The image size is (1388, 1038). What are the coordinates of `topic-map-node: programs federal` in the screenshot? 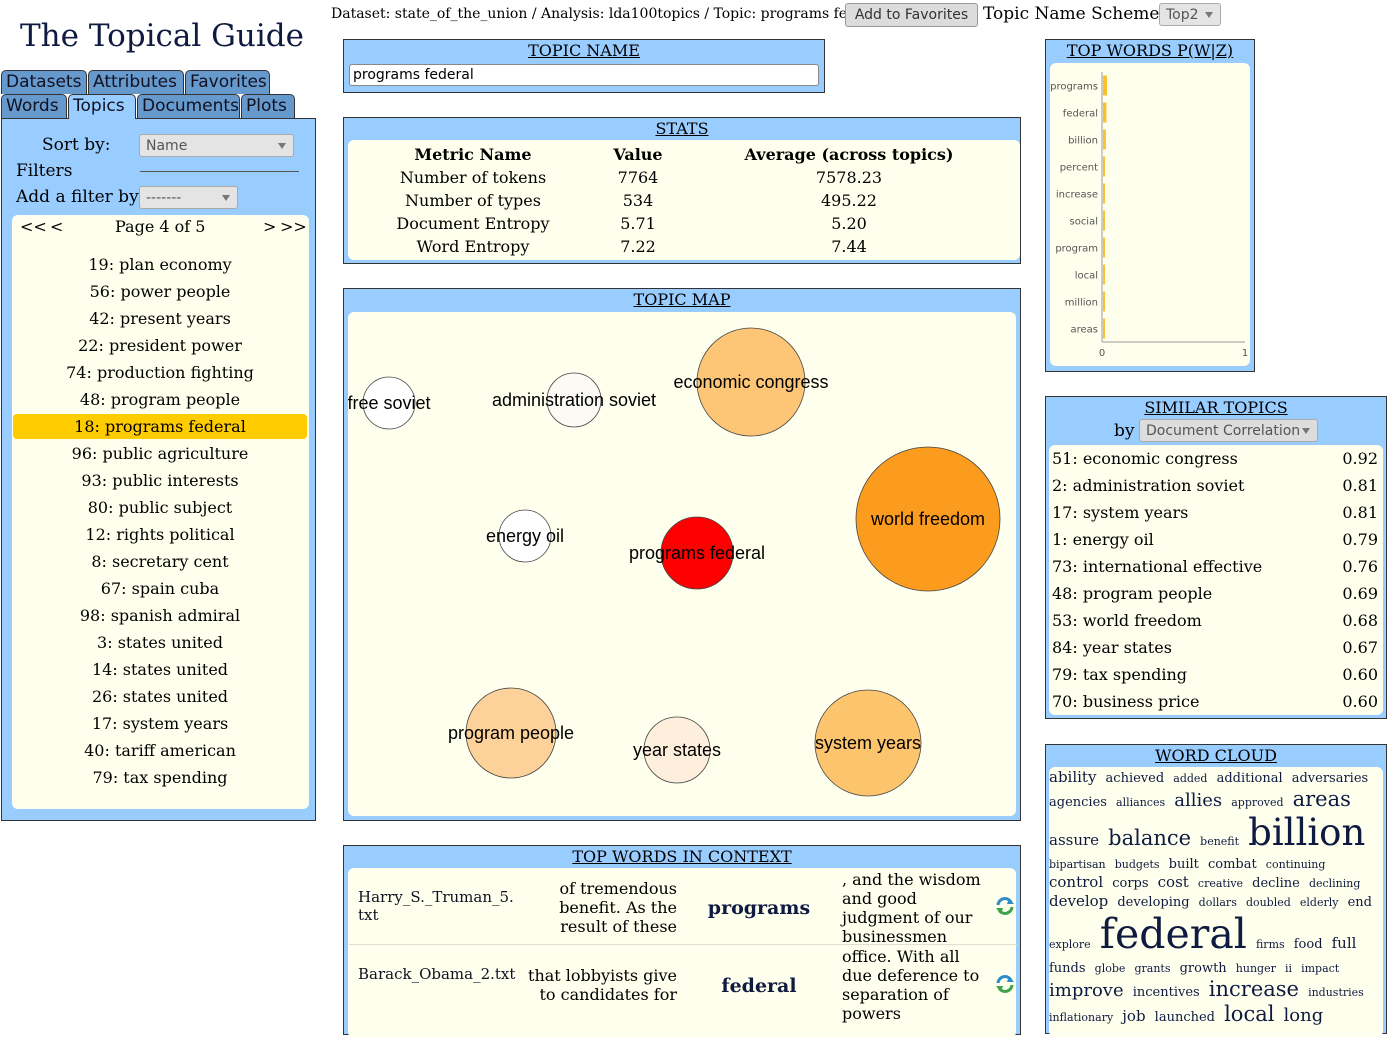 It's located at (697, 553).